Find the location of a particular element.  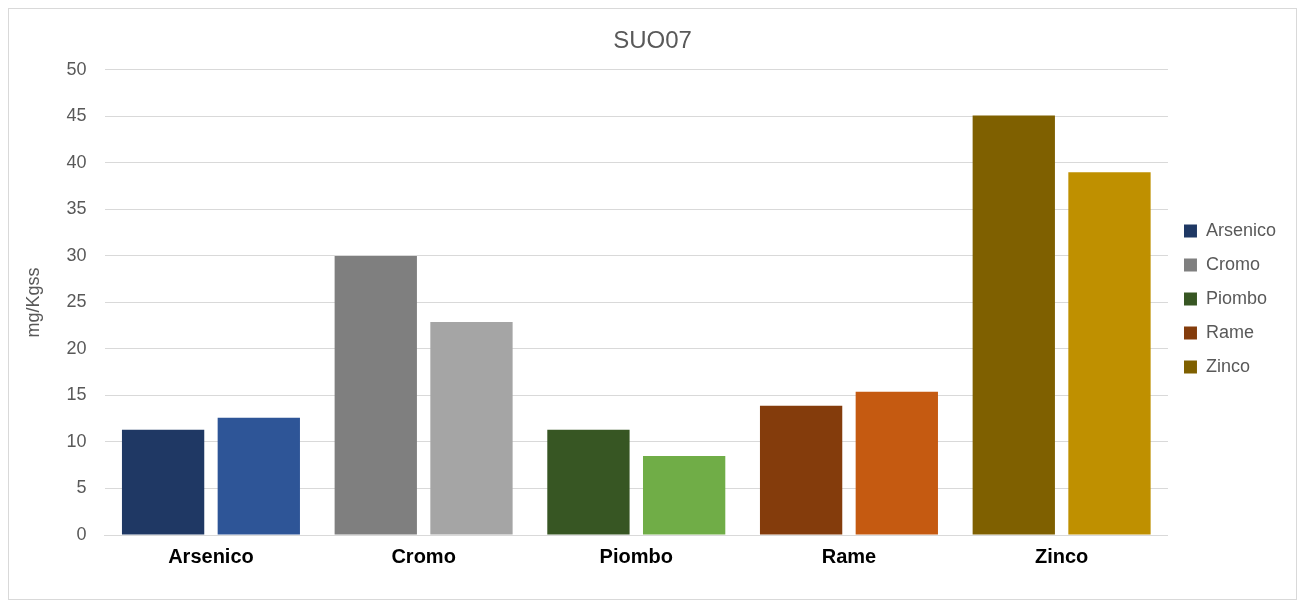

y-tick-label: 5 is located at coordinates (81, 487).